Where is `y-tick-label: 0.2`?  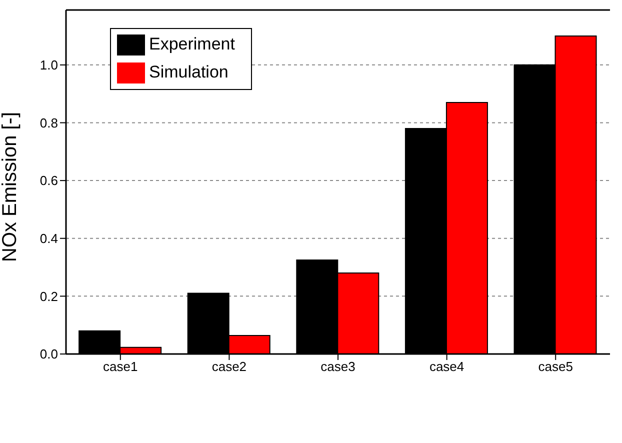 y-tick-label: 0.2 is located at coordinates (49, 296).